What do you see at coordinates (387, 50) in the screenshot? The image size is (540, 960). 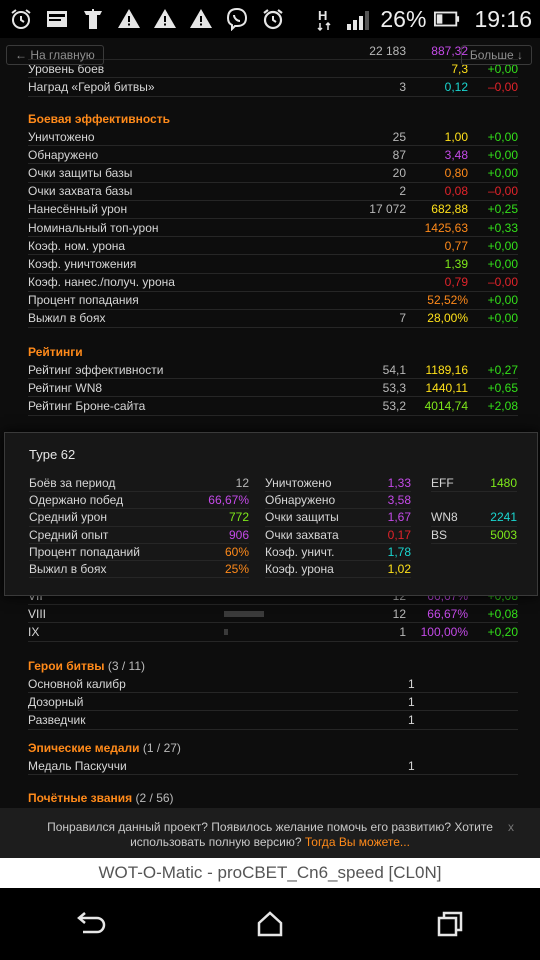 I see `row-count: 22 183` at bounding box center [387, 50].